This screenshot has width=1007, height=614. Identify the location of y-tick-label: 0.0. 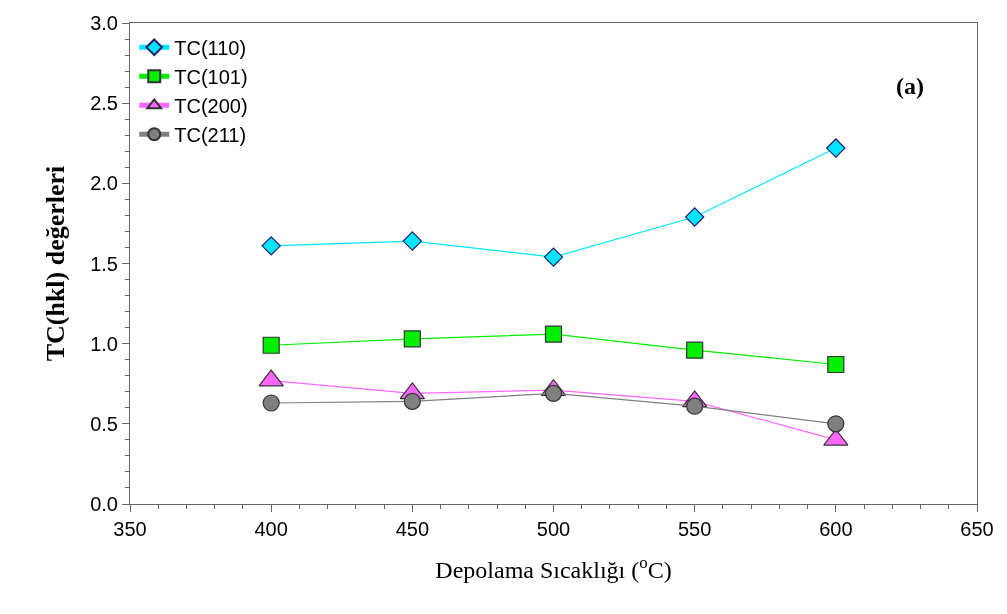
(104, 504).